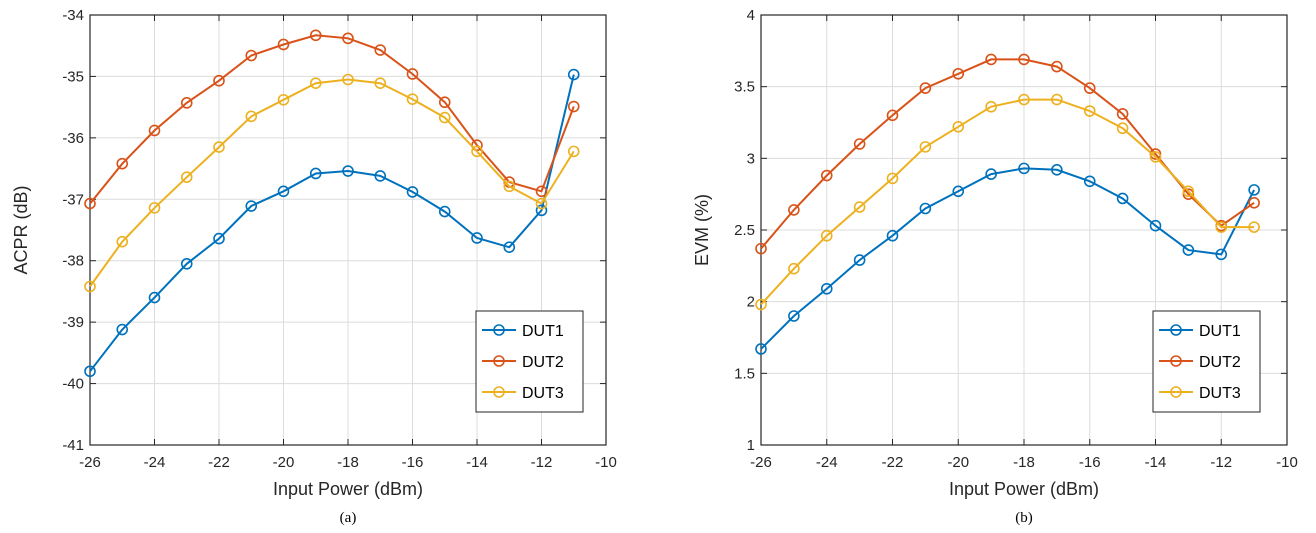  Describe the element at coordinates (73, 445) in the screenshot. I see `y-tick-label: -41` at that location.